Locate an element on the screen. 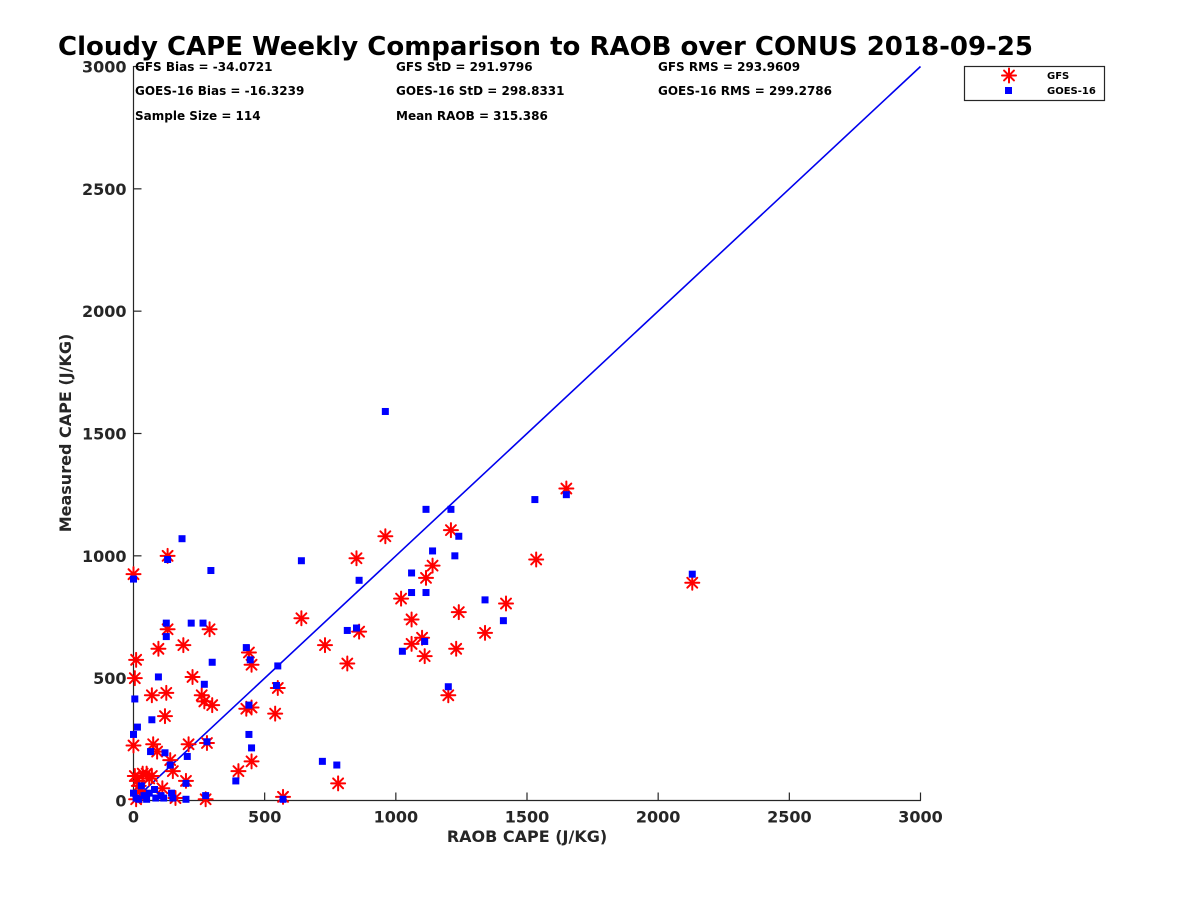 This screenshot has width=1200, height=900. x-tick-label: 500 is located at coordinates (264, 817).